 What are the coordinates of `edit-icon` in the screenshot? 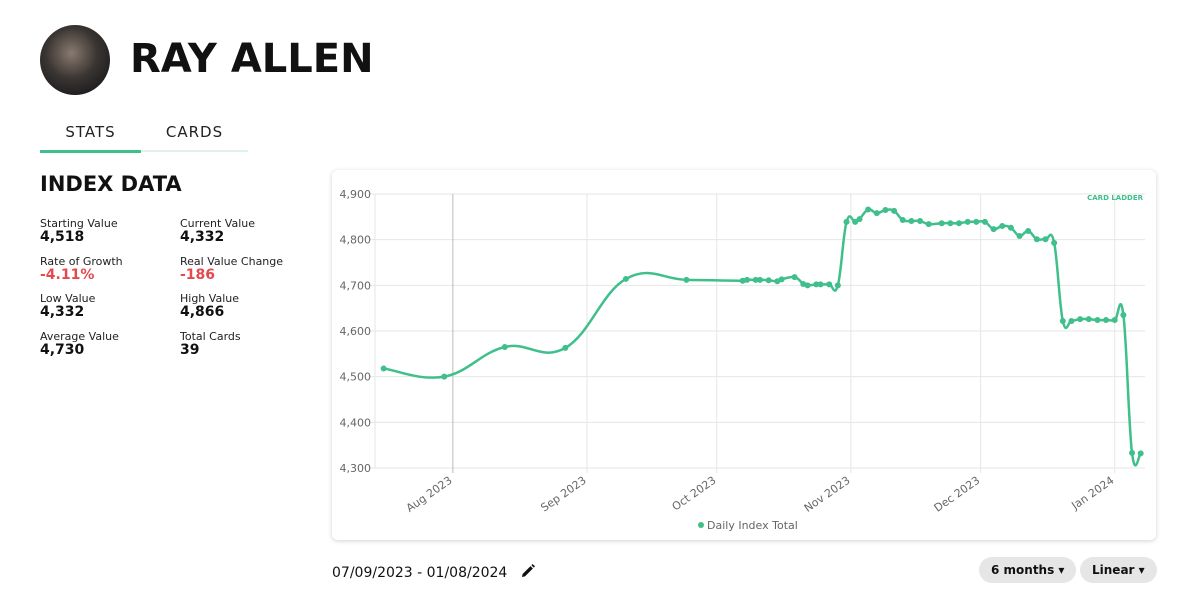 It's located at (528, 571).